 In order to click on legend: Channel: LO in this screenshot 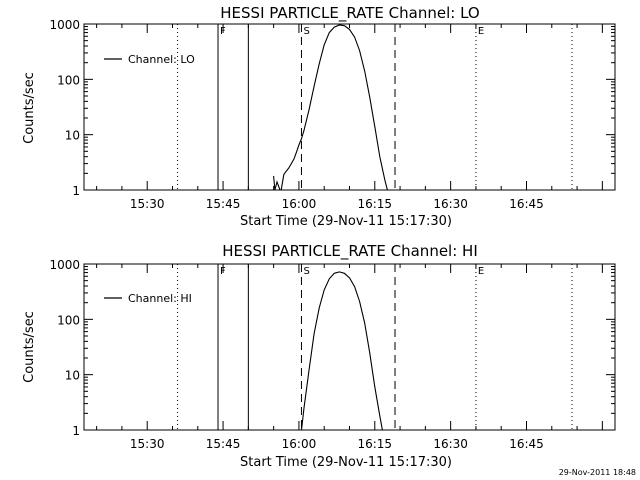, I will do `click(149, 59)`.